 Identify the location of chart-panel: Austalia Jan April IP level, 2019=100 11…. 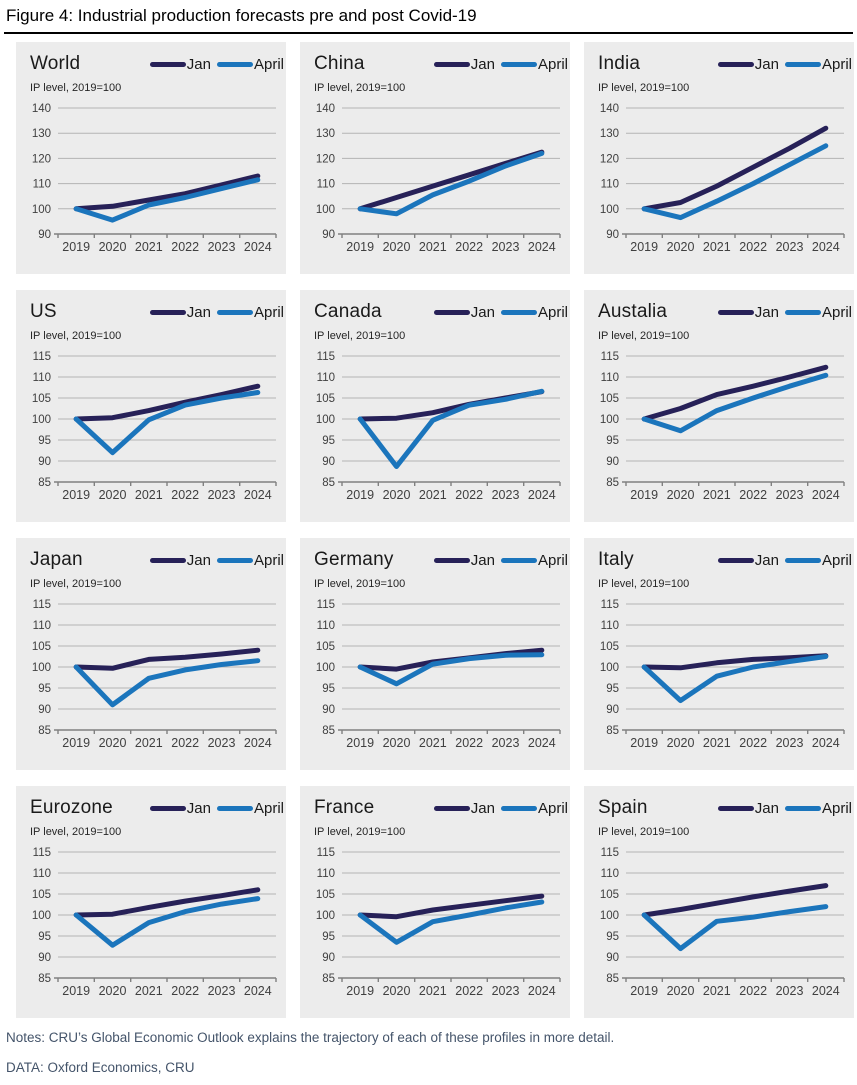
(719, 406).